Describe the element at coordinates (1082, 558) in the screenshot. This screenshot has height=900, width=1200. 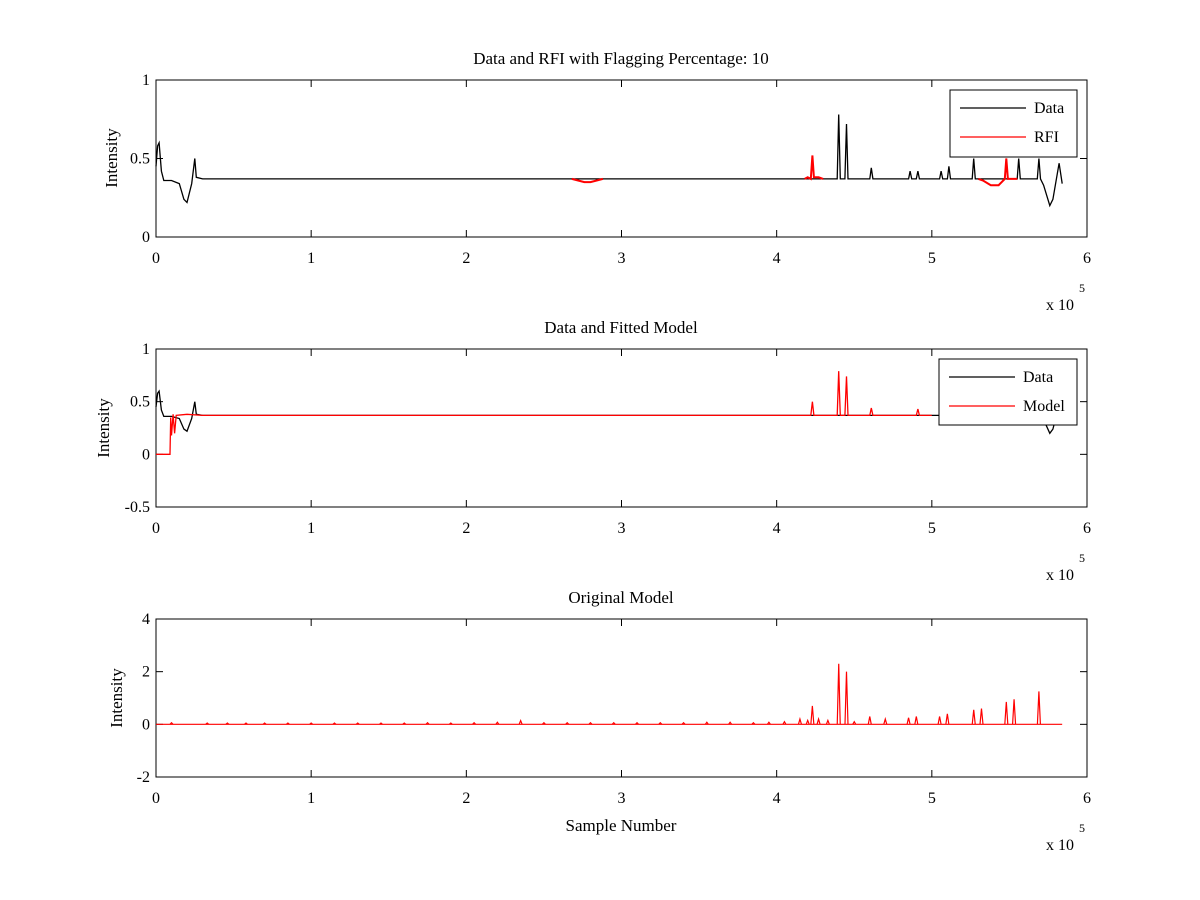
I see `subplot-2-x-exponent: 5` at that location.